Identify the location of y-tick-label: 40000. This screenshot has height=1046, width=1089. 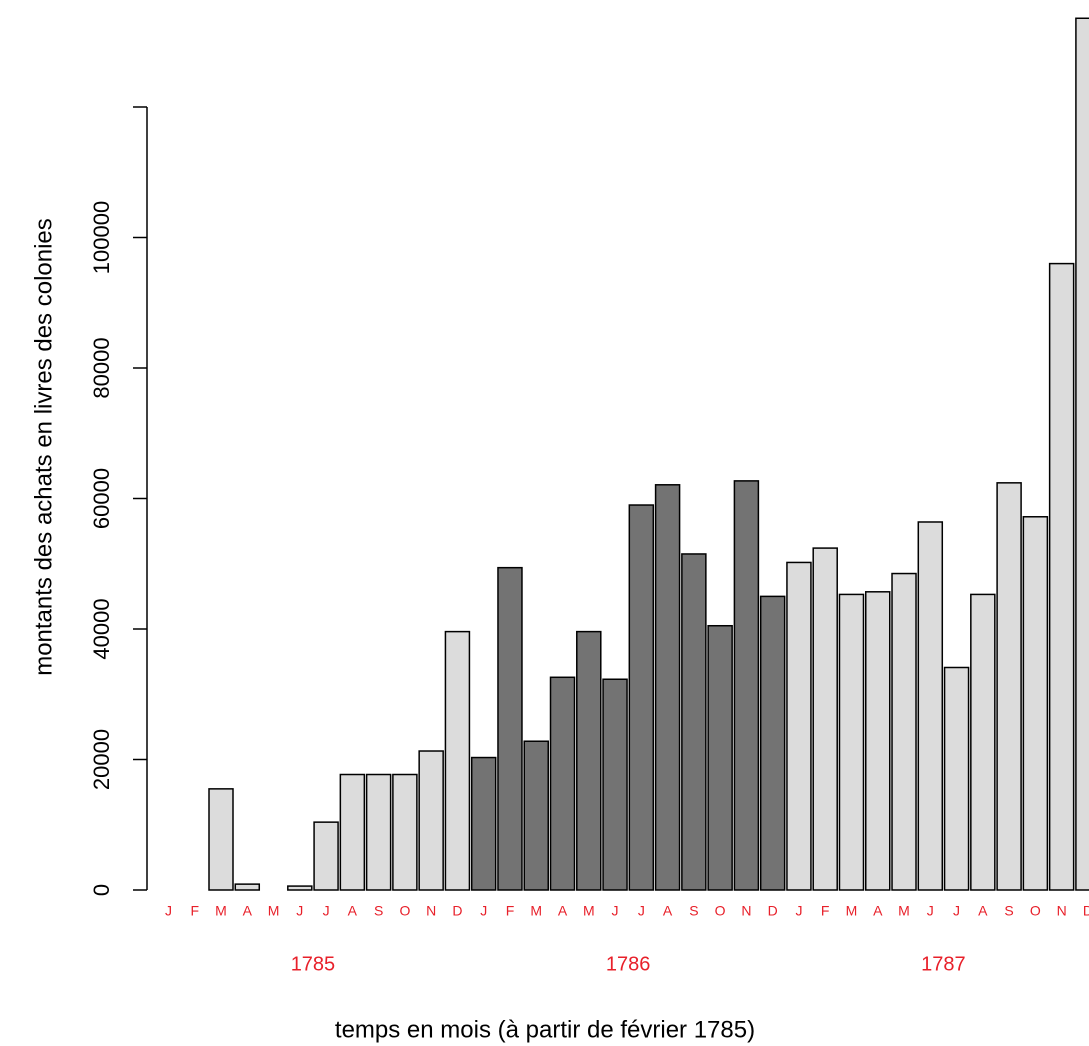
(101, 628).